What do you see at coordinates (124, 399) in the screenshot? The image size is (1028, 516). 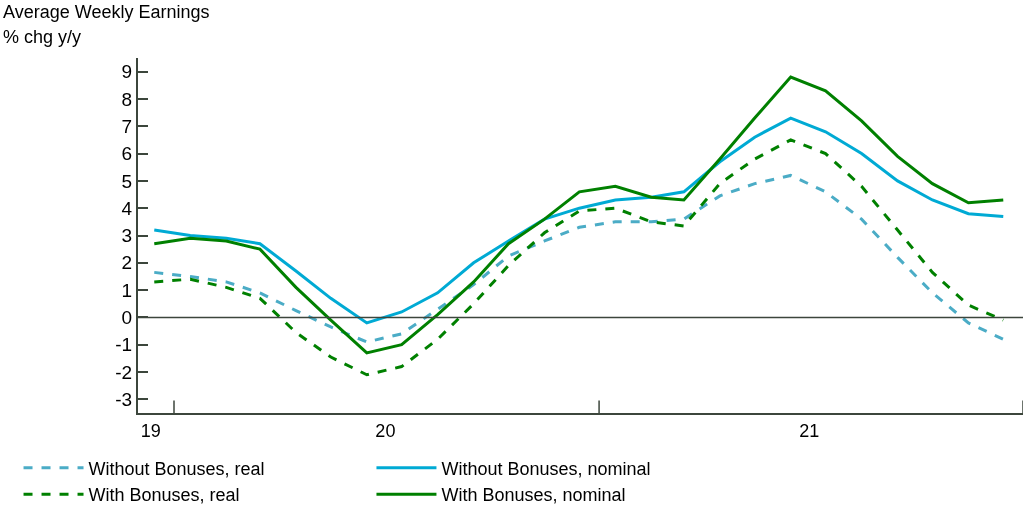 I see `y-tick-label: -3` at bounding box center [124, 399].